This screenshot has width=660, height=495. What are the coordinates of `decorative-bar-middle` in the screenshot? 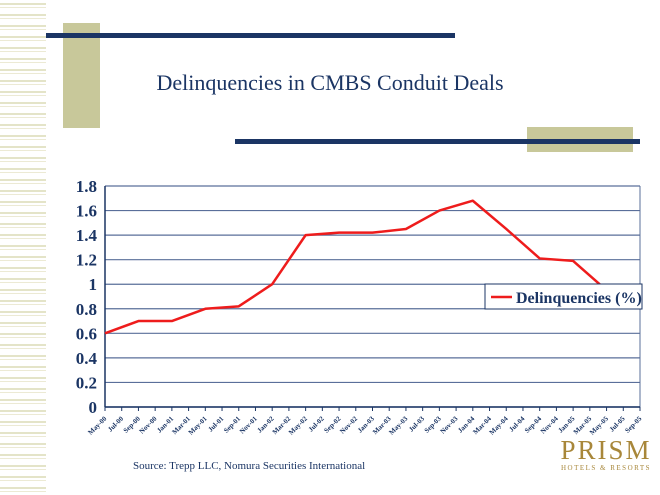 It's located at (437, 141).